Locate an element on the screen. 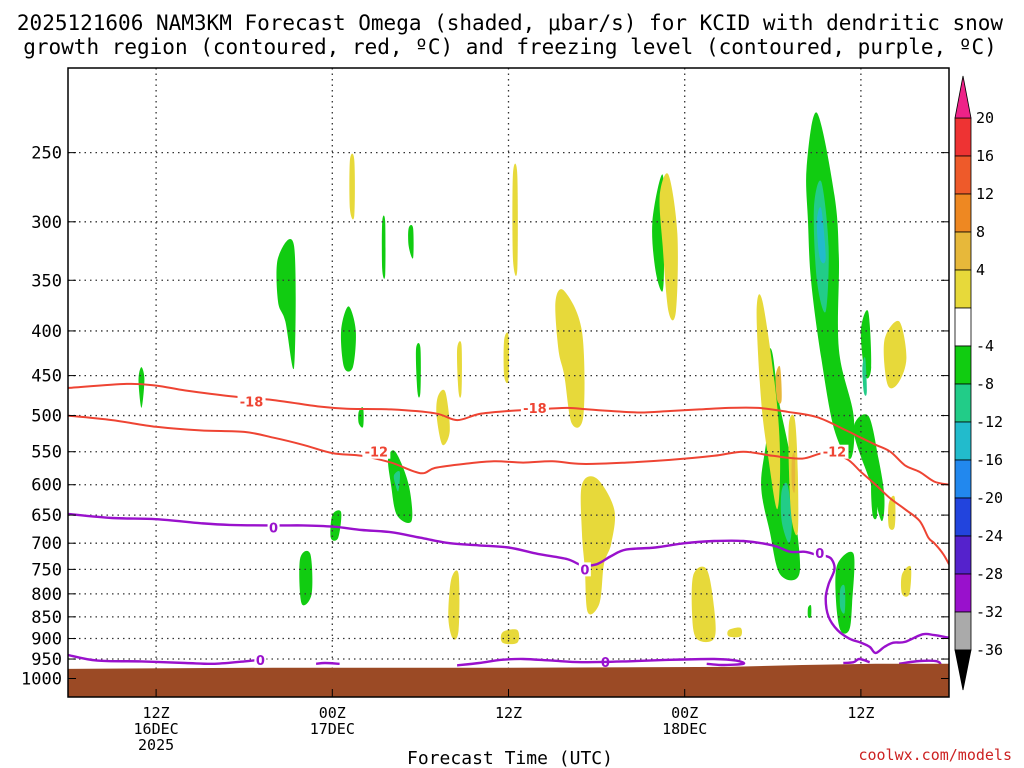 The height and width of the screenshot is (768, 1024). y-tick-label-300: 300 is located at coordinates (46, 223).